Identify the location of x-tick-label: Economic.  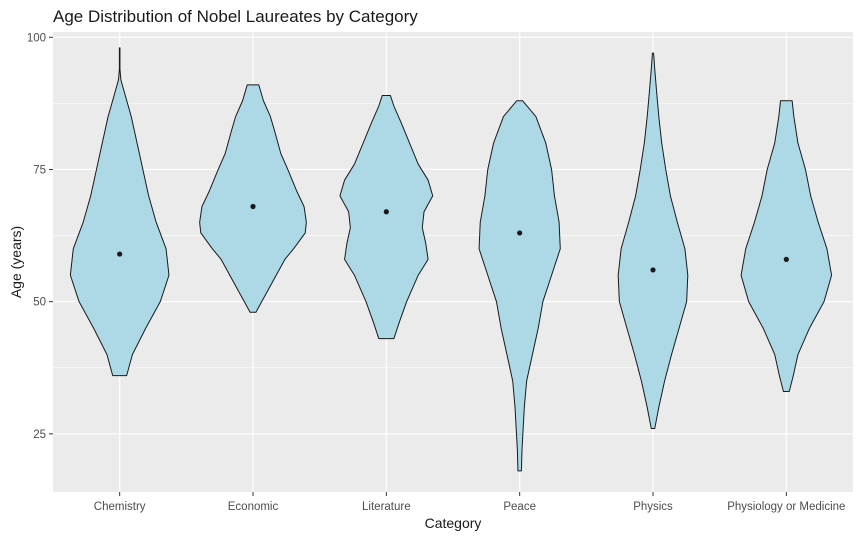
(253, 507).